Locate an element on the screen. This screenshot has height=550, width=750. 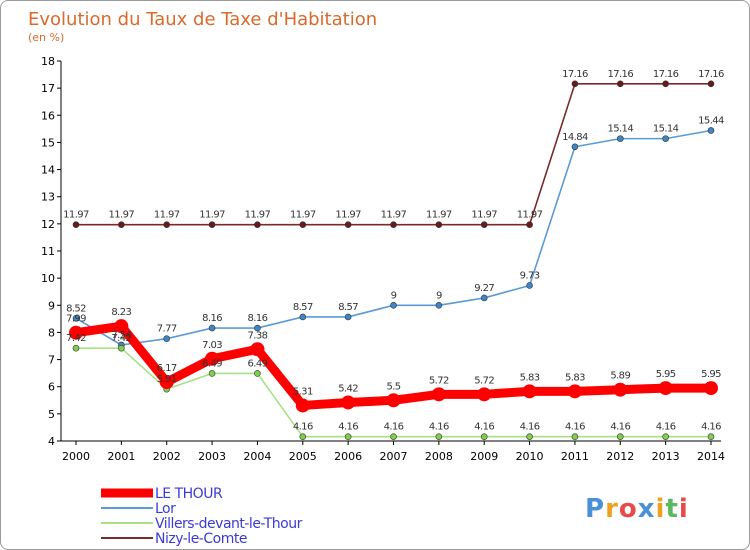
x-tick-label: 2006 is located at coordinates (348, 456).